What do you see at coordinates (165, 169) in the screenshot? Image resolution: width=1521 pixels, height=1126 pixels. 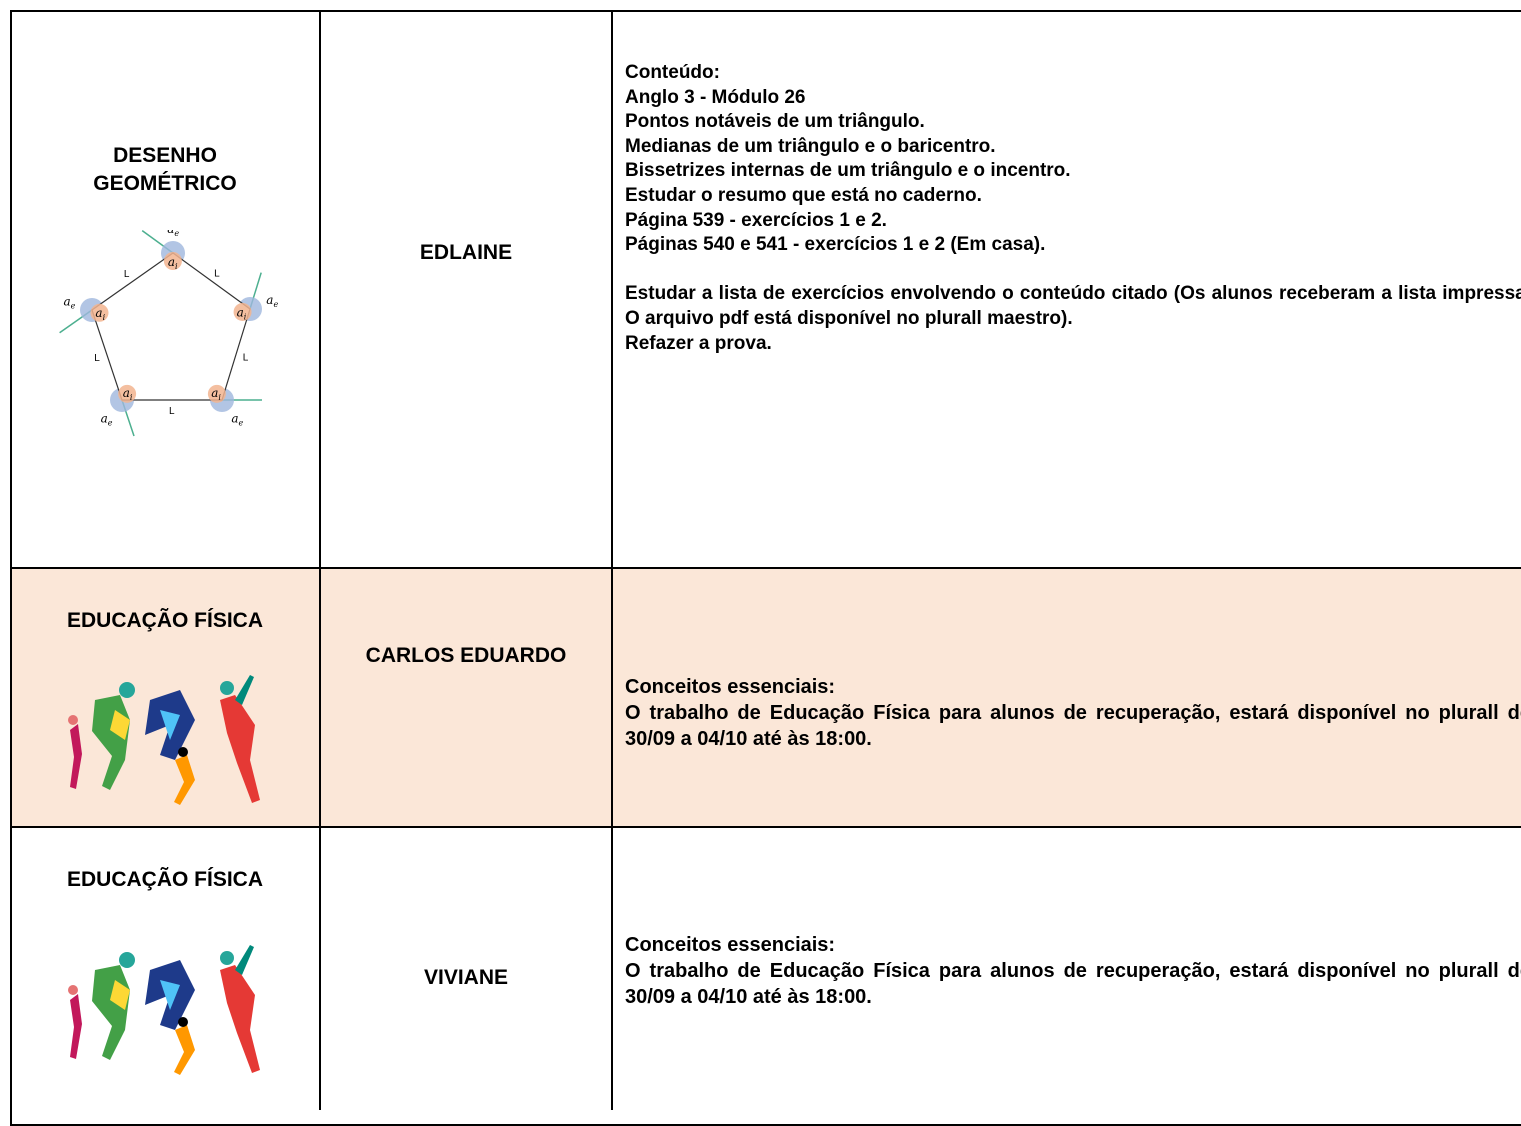 I see `subject: DESENHO GEOMÉTRICO` at bounding box center [165, 169].